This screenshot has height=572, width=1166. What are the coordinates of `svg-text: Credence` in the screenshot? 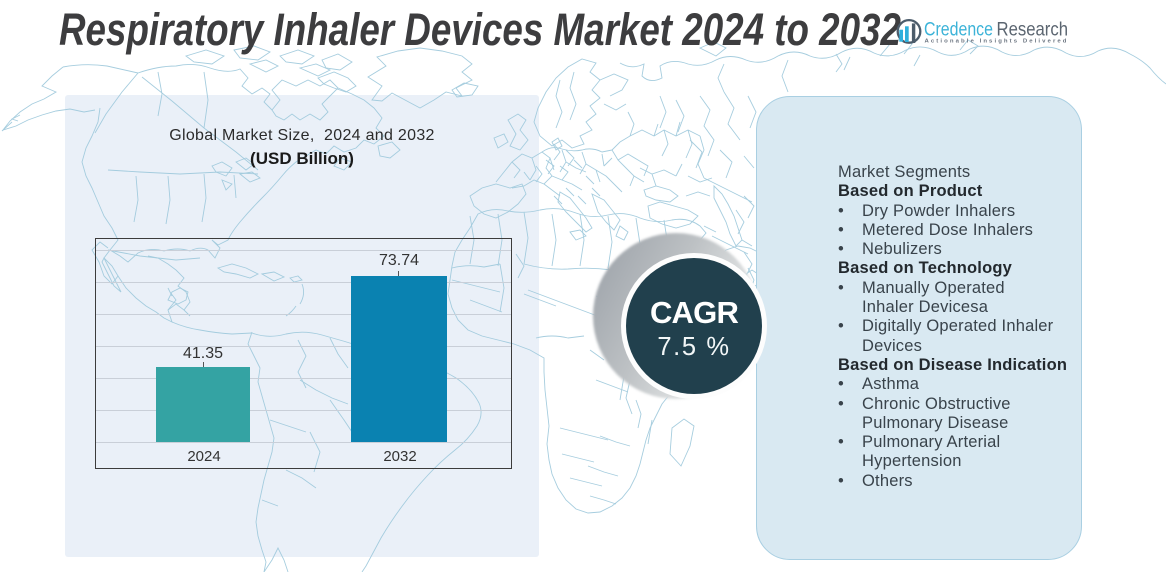 It's located at (958, 30).